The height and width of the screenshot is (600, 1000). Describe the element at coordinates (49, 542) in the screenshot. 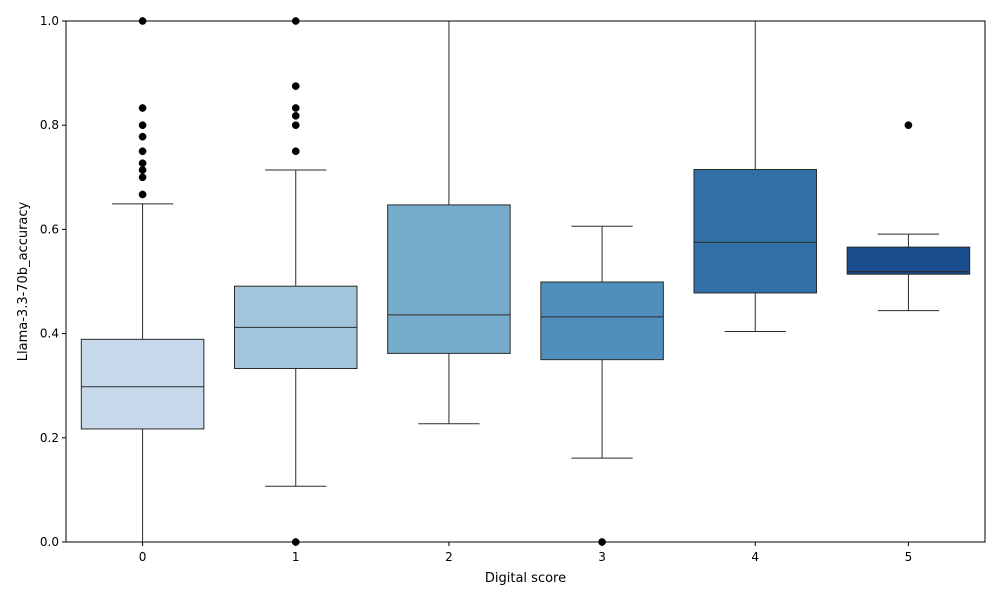

I see `y-tick-label: 0.0` at that location.